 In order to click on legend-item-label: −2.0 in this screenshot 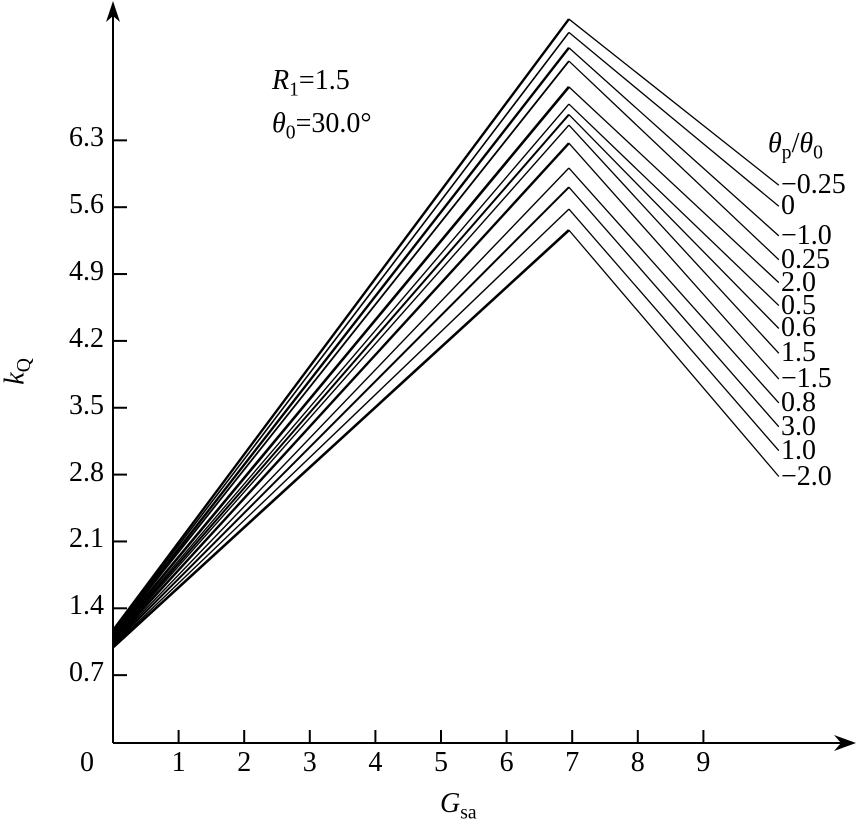, I will do `click(806, 476)`.